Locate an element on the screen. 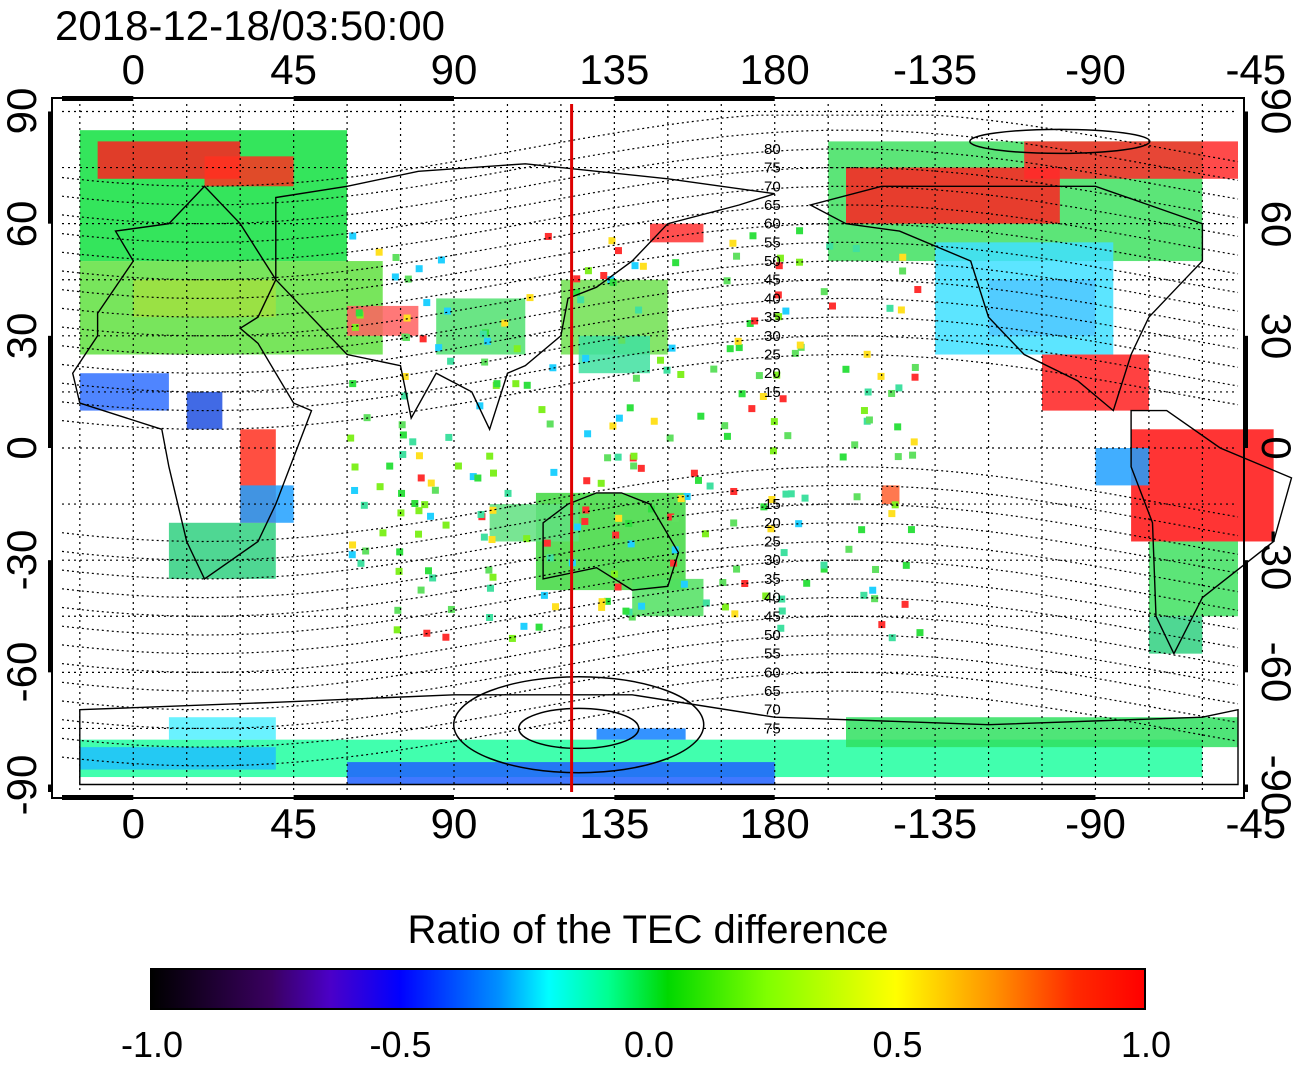 The height and width of the screenshot is (1066, 1296). colorbar-title: Ratio of the TEC difference is located at coordinates (648, 930).